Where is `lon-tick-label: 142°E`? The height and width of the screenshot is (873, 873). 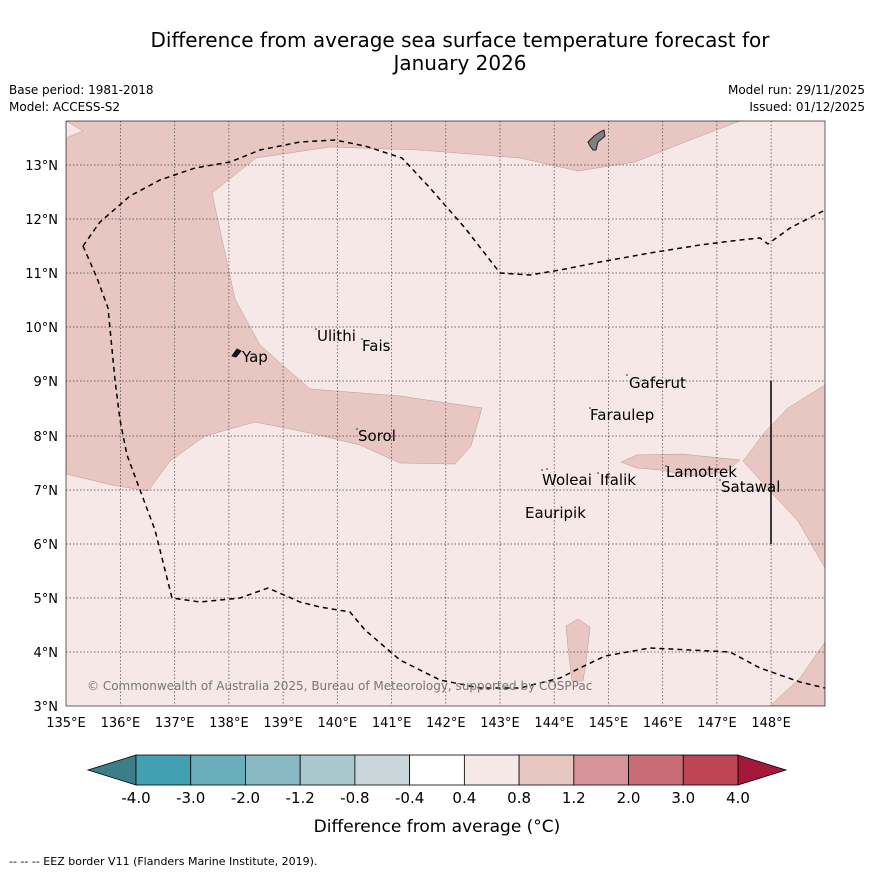
lon-tick-label: 142°E is located at coordinates (446, 723).